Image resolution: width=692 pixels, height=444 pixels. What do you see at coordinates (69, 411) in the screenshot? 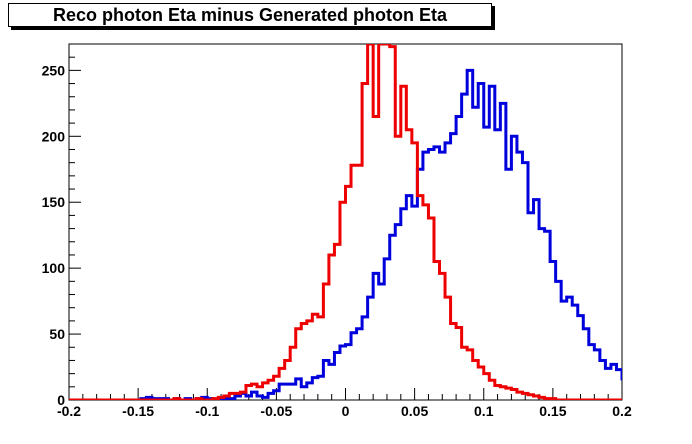
I see `x-tick-label: -0.2` at bounding box center [69, 411].